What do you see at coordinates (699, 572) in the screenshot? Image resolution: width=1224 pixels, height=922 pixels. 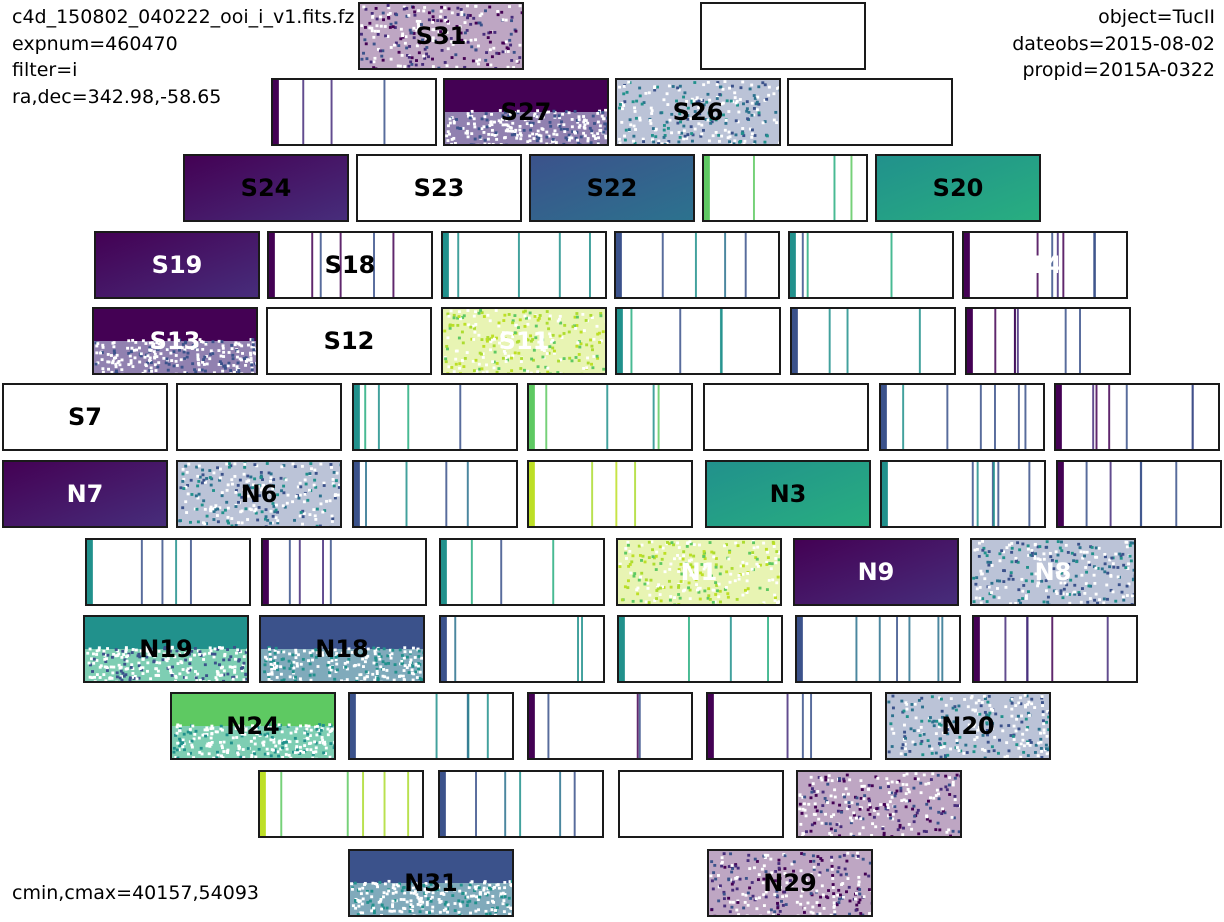 I see `ccd-chip: N1` at bounding box center [699, 572].